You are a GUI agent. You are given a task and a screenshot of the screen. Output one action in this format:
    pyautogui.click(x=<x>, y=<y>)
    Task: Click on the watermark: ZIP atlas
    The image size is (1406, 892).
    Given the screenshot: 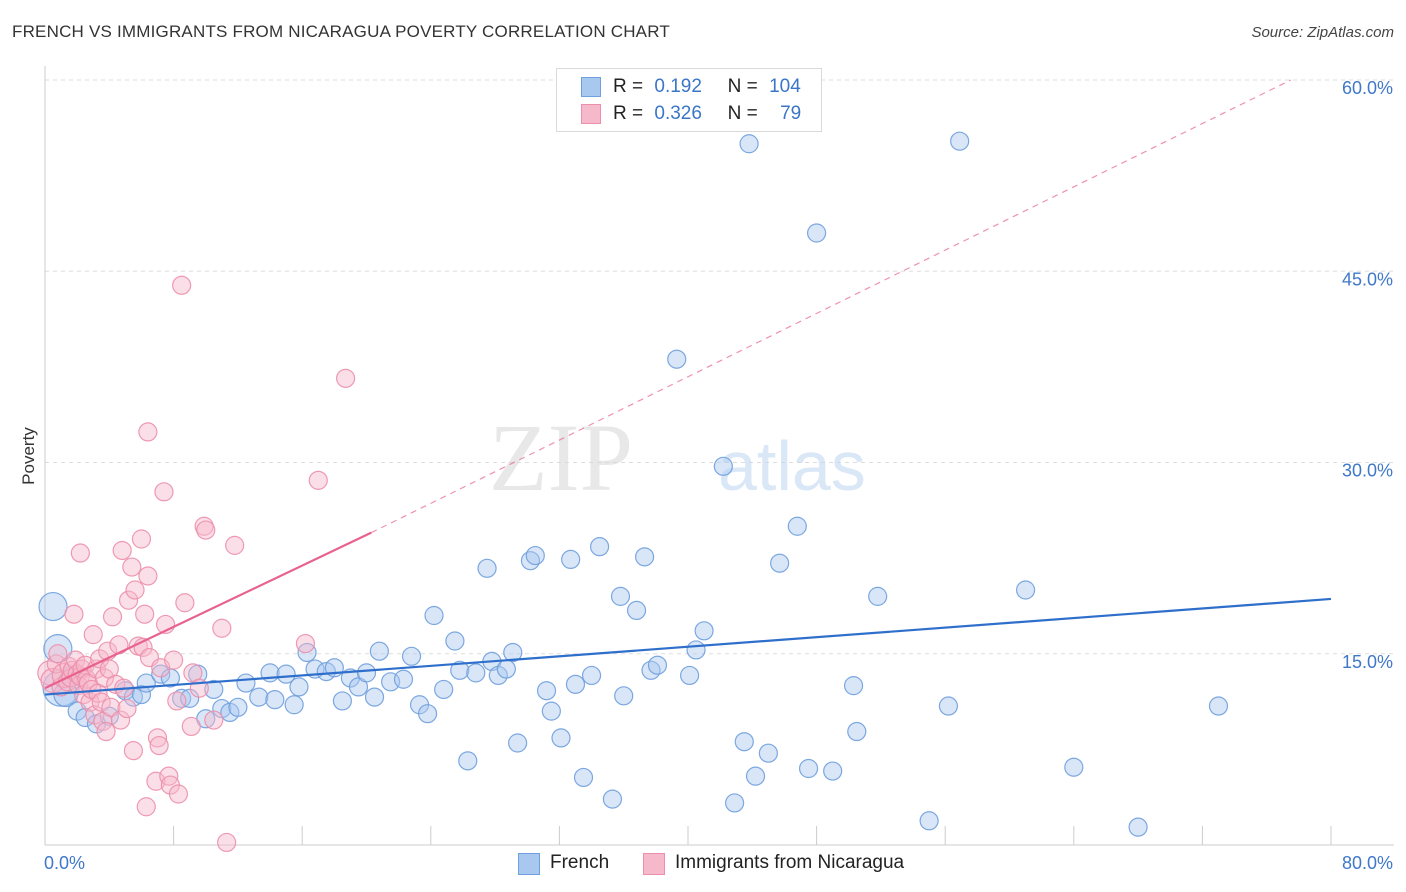 What is the action you would take?
    pyautogui.click(x=677, y=457)
    